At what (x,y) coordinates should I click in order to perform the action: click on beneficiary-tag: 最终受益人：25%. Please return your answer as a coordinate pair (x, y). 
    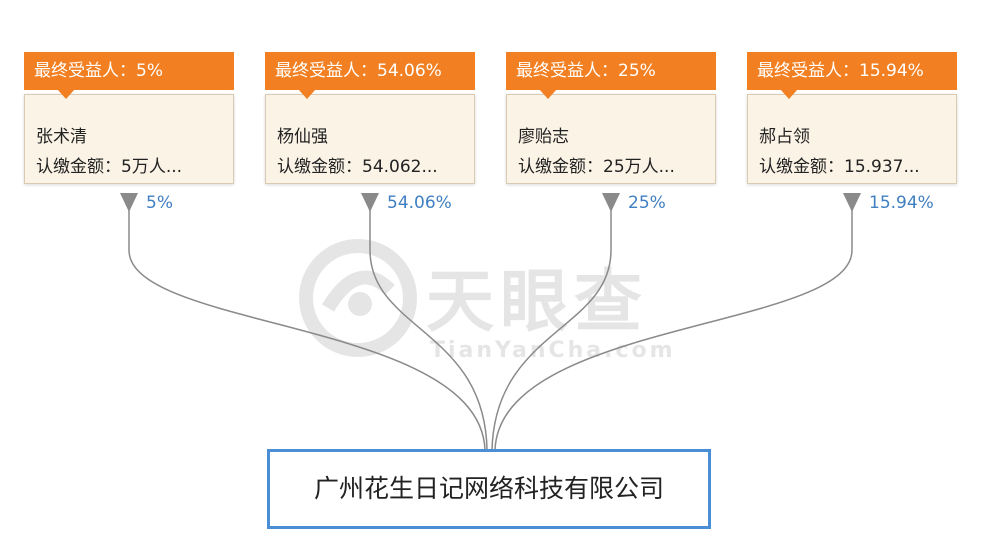
    Looking at the image, I should click on (611, 71).